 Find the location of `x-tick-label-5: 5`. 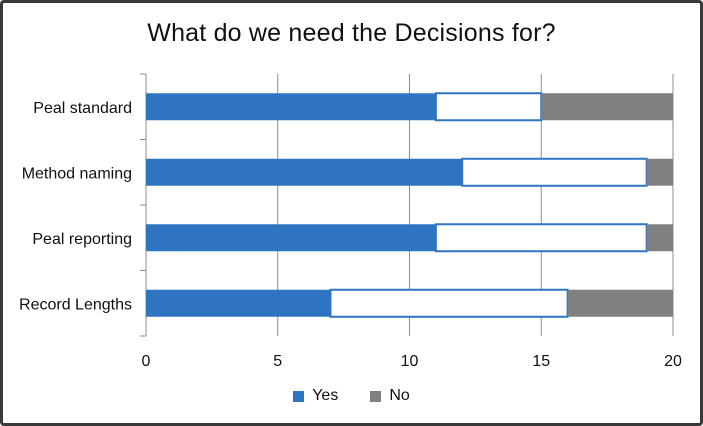

x-tick-label-5: 5 is located at coordinates (277, 361).